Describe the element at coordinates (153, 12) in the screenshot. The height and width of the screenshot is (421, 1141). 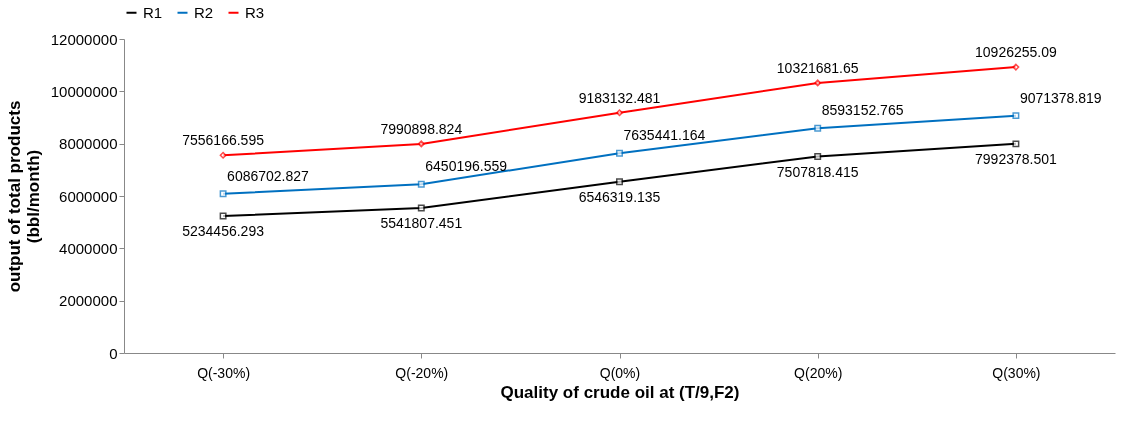
I see `legend-label: R1` at that location.